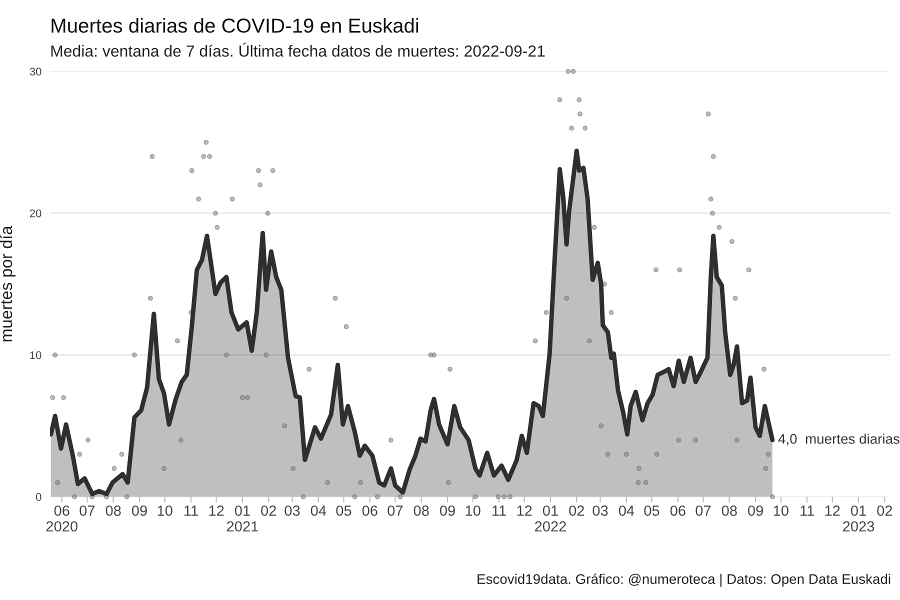 The width and height of the screenshot is (900, 600). I want to click on y-tick-label: 0, so click(39, 497).